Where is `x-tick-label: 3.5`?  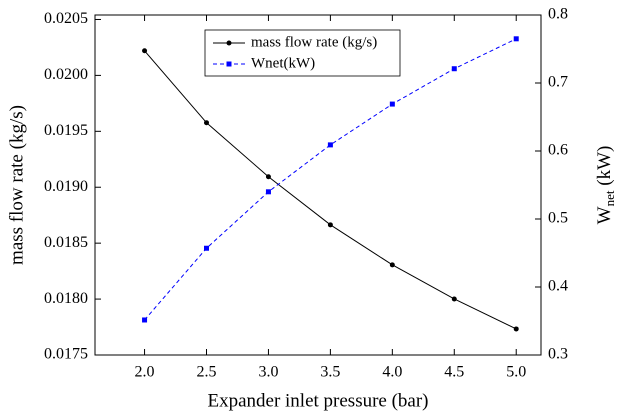
x-tick-label: 3.5 is located at coordinates (330, 372).